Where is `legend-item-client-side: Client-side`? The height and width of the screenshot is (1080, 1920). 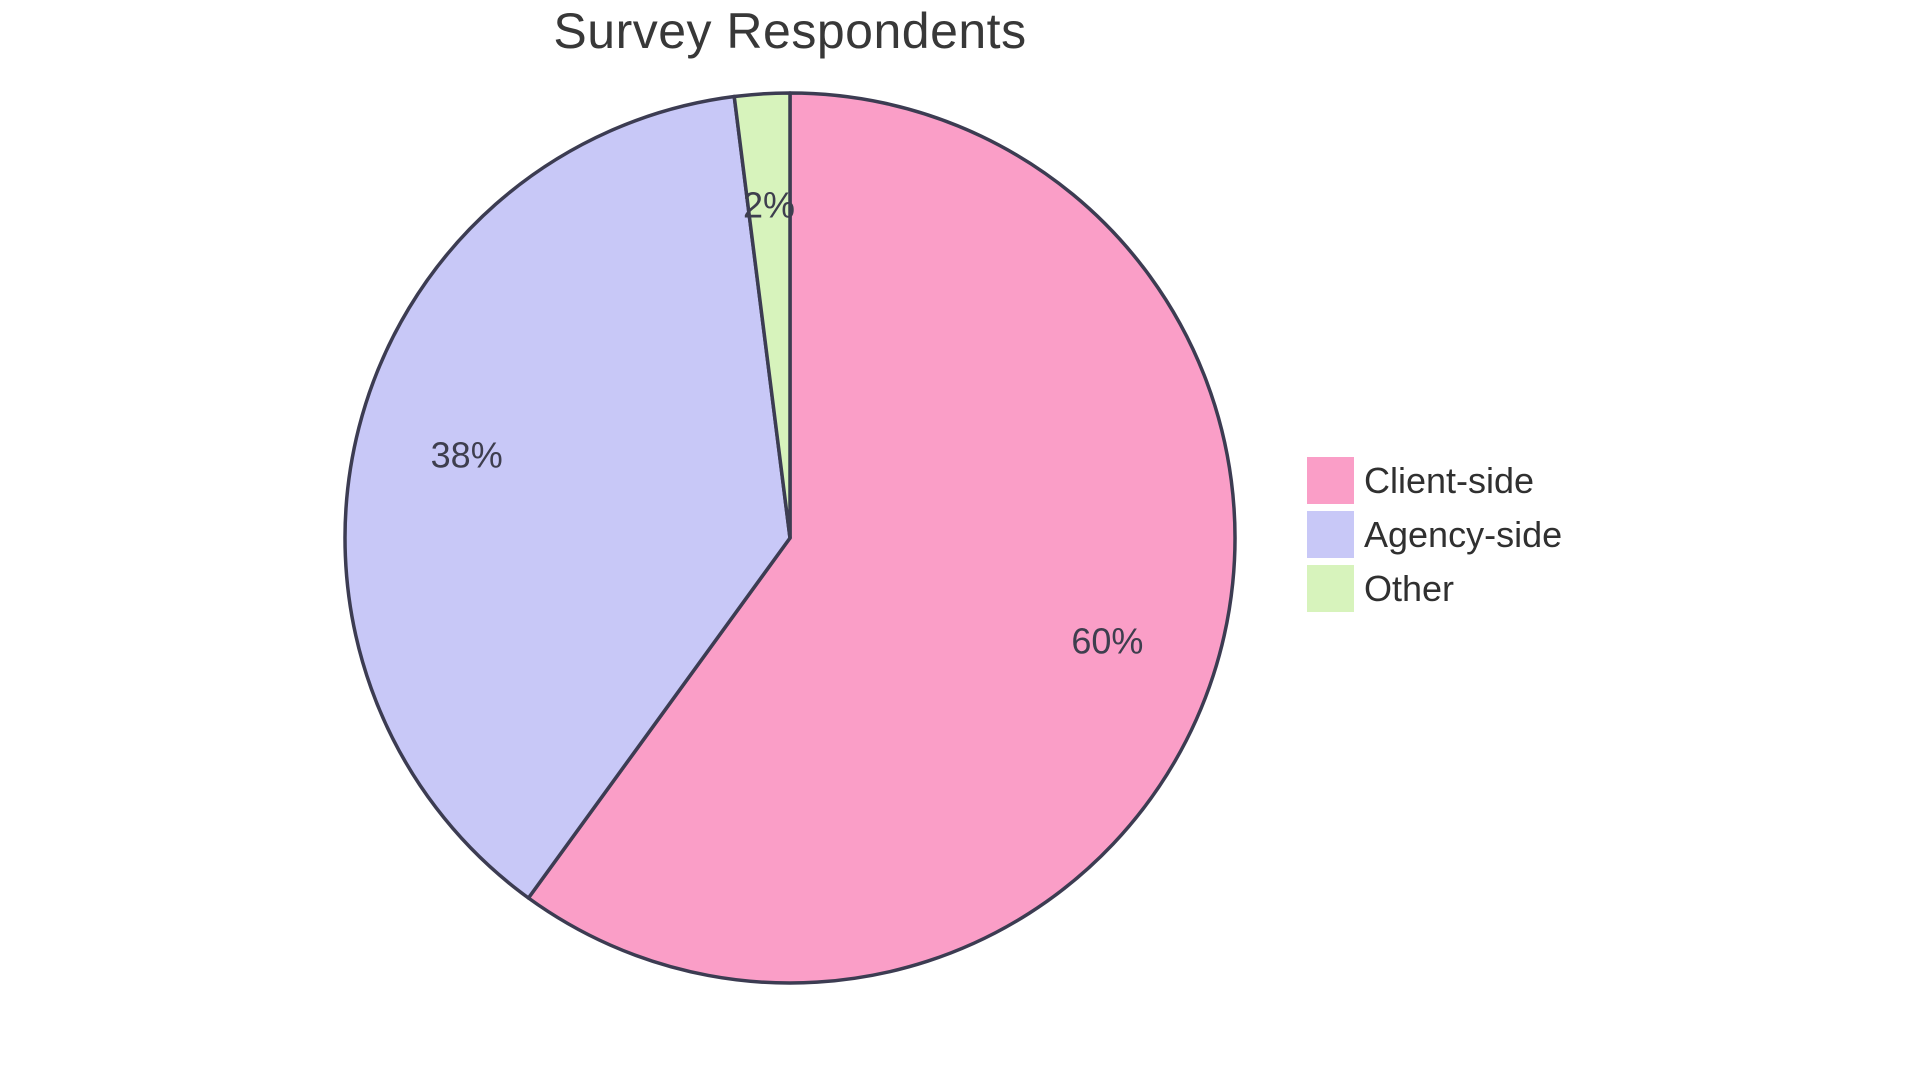 legend-item-client-side: Client-side is located at coordinates (1434, 480).